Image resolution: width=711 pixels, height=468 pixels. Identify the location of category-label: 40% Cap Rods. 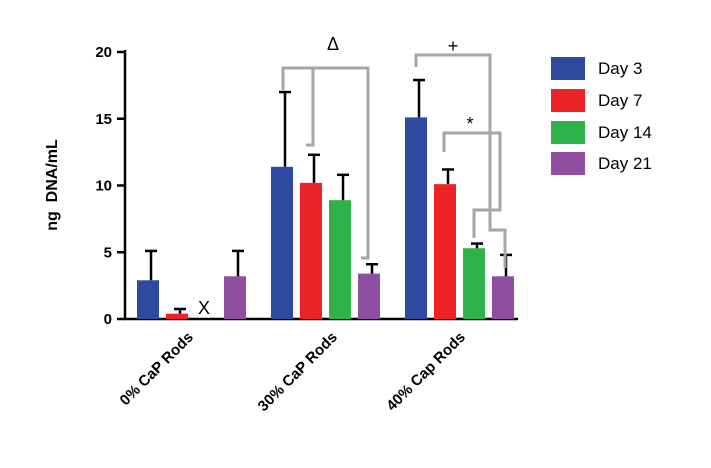
(426, 372).